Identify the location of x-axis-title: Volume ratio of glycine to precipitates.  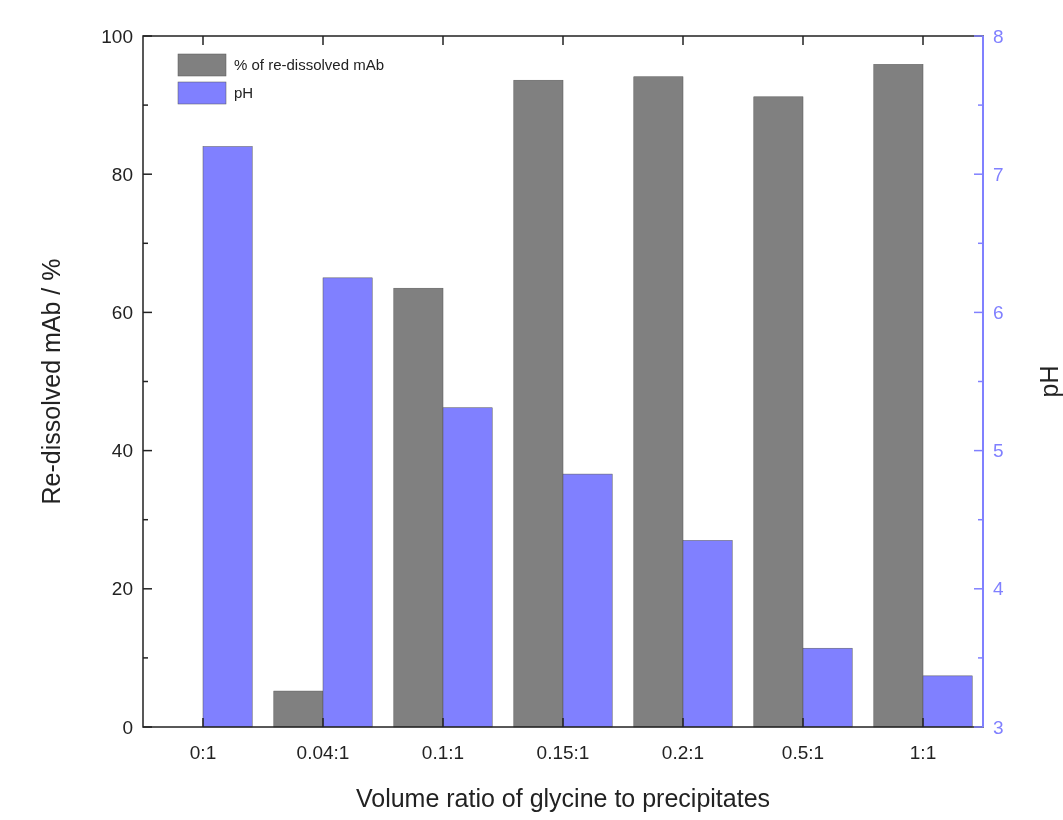
(563, 798).